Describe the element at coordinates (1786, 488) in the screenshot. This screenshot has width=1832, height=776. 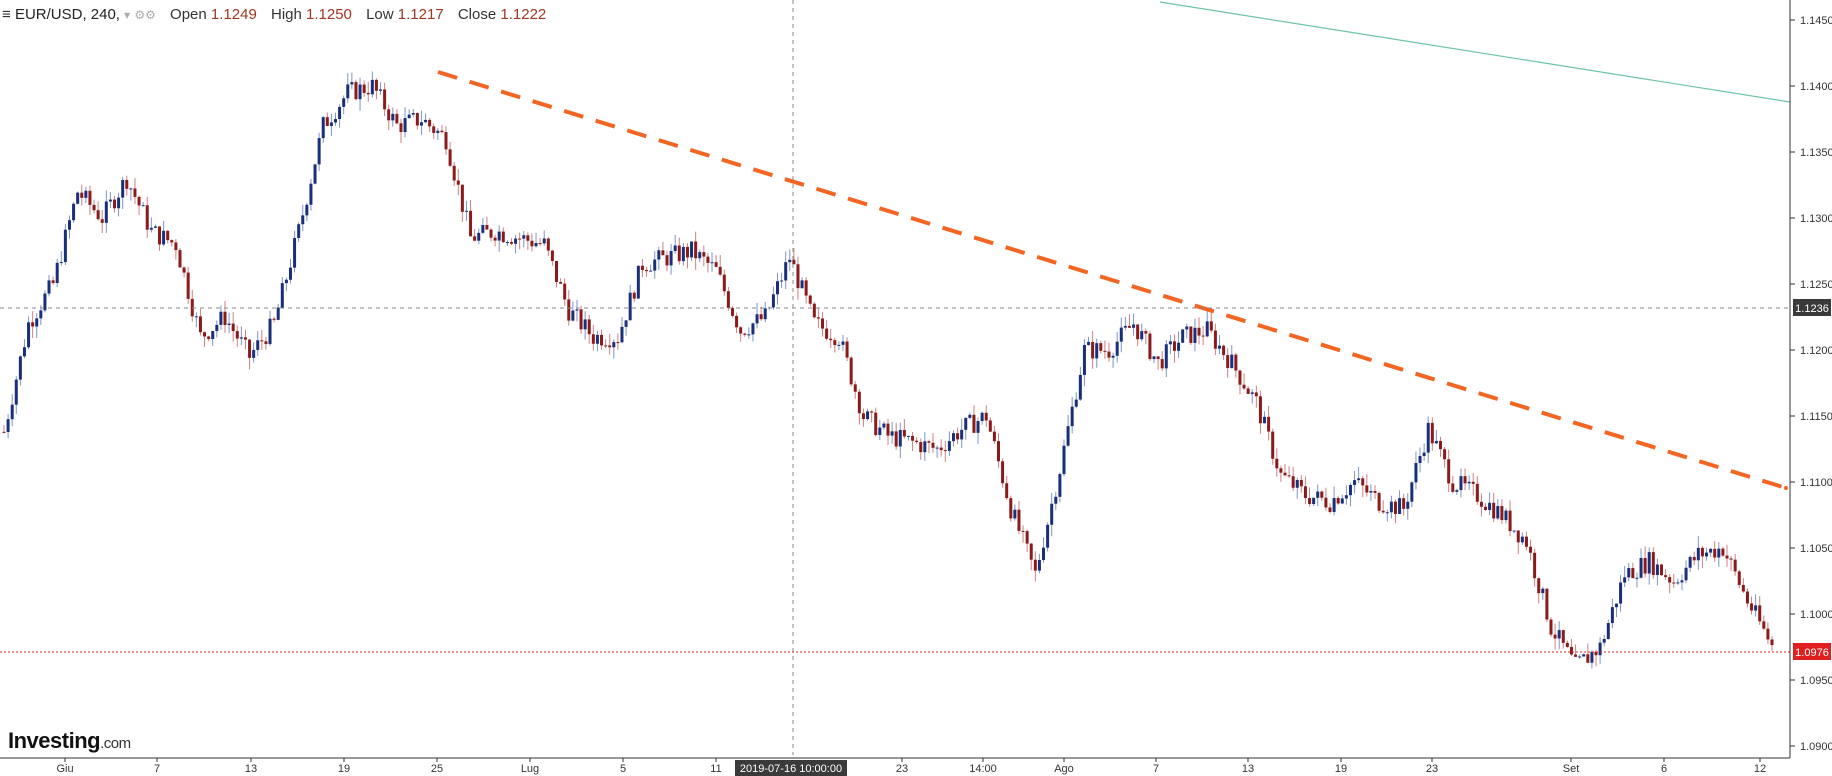
I see `trendline-end-point` at that location.